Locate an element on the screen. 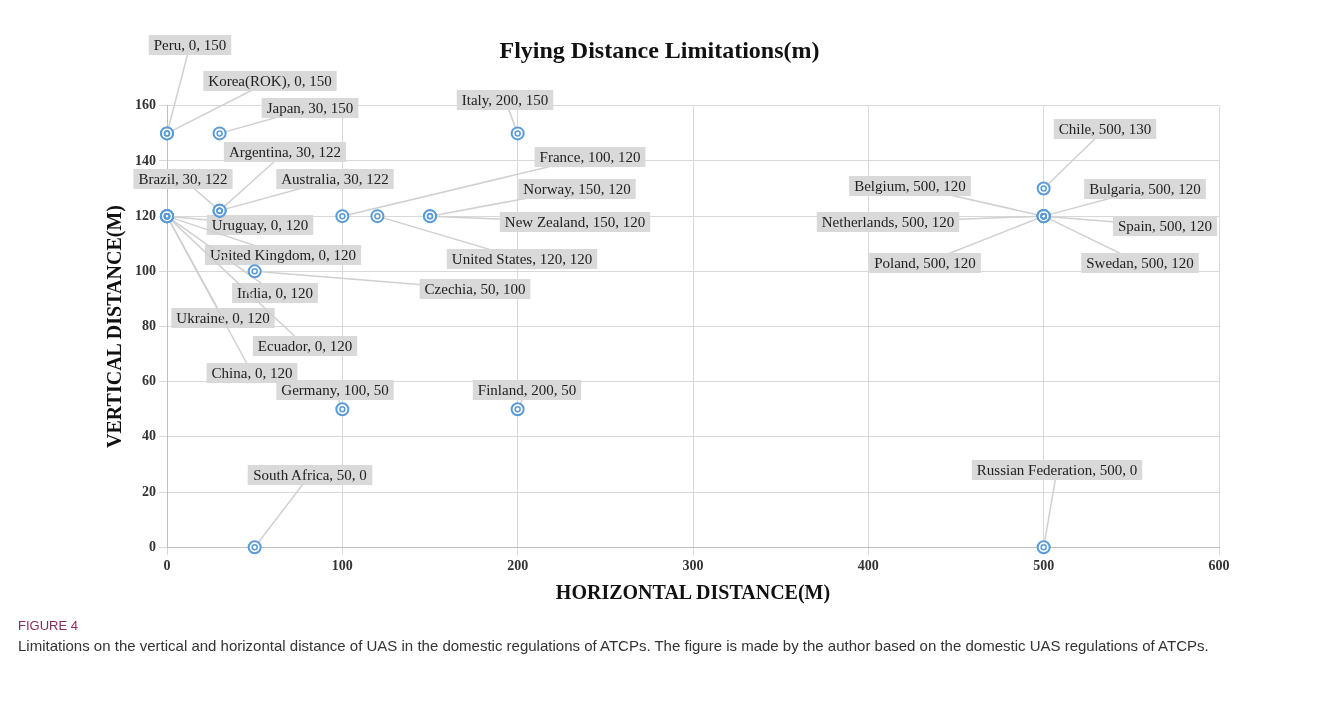  x-tick-label: 300 is located at coordinates (693, 566).